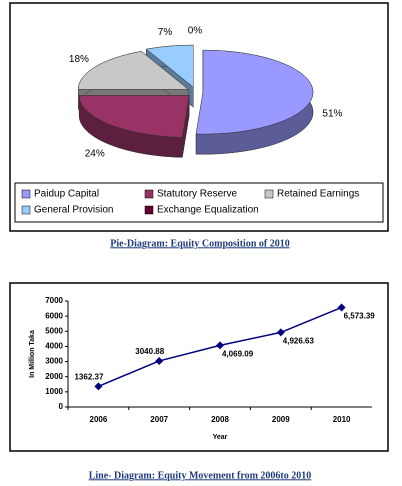 The image size is (402, 486). I want to click on pie-caption: Pie-Diagram: Equity Composition of 2010, so click(199, 243).